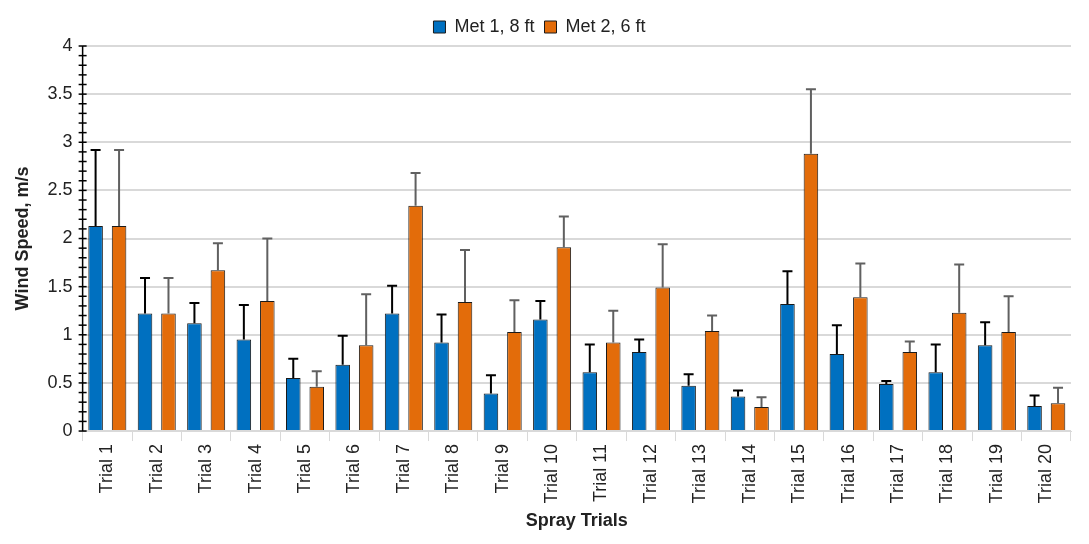 Image resolution: width=1089 pixels, height=544 pixels. Describe the element at coordinates (67, 141) in the screenshot. I see `y-tick-label: 3` at that location.